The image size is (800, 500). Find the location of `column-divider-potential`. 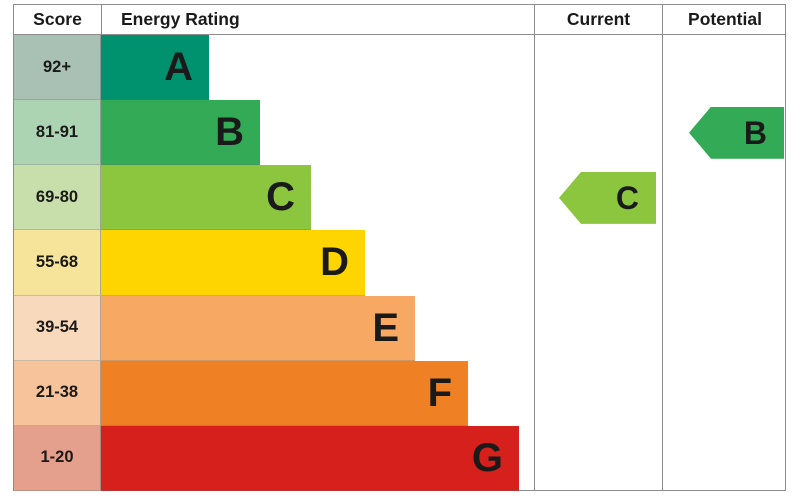

column-divider-potential is located at coordinates (662, 263).